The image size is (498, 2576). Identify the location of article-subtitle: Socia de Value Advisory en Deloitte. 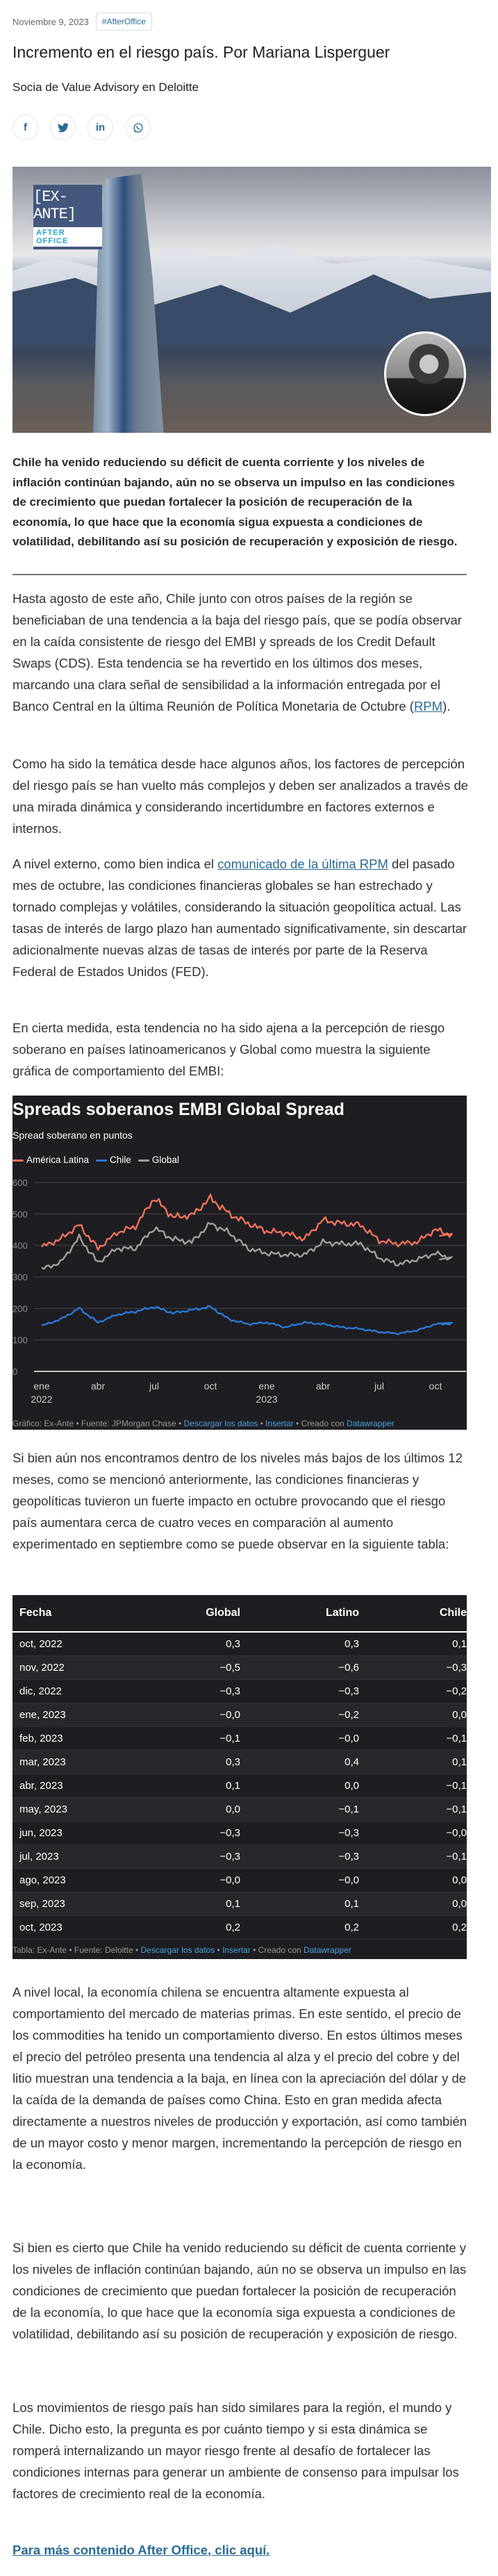
(106, 88).